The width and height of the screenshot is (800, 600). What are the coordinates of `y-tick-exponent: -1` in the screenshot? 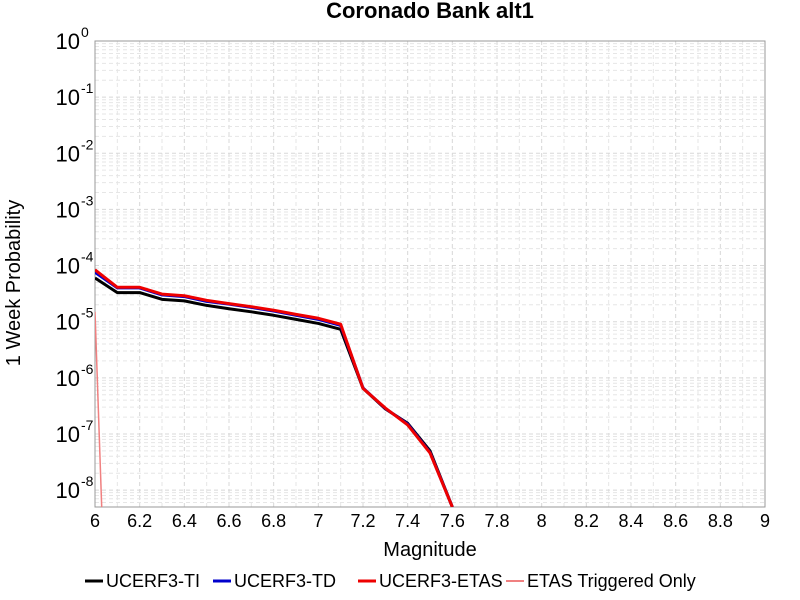 It's located at (87, 88).